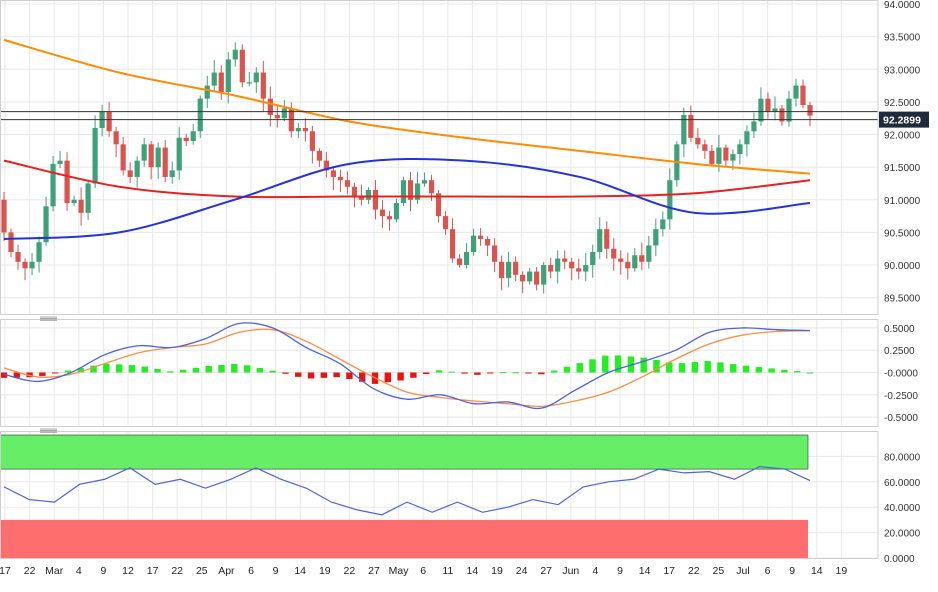  I want to click on x-tick-label: 4, so click(595, 571).